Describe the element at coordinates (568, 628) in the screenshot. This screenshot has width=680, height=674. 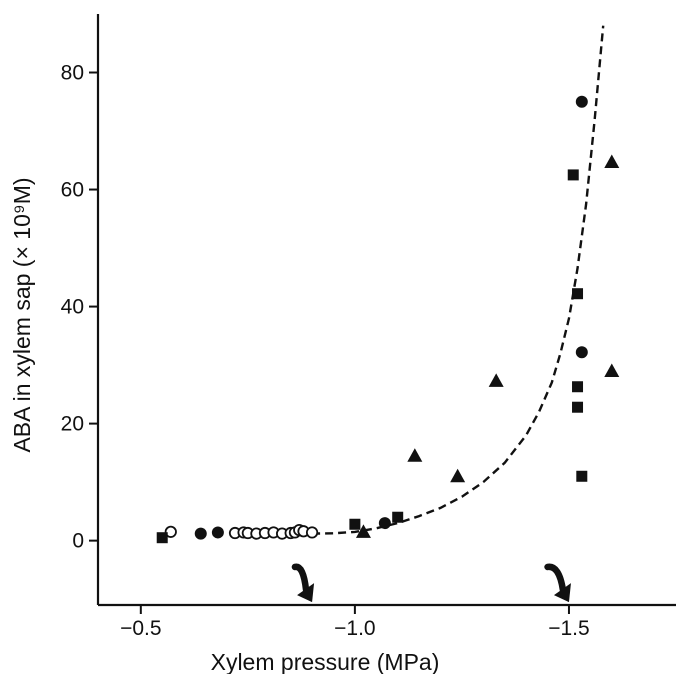
I see `x-tick-label: −1.5` at that location.